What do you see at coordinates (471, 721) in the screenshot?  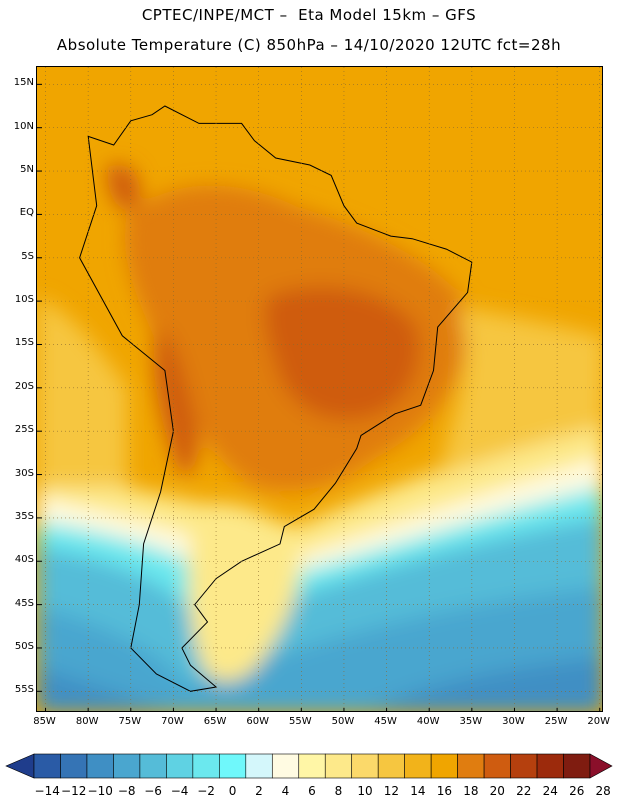 I see `lon-label: 35W` at bounding box center [471, 721].